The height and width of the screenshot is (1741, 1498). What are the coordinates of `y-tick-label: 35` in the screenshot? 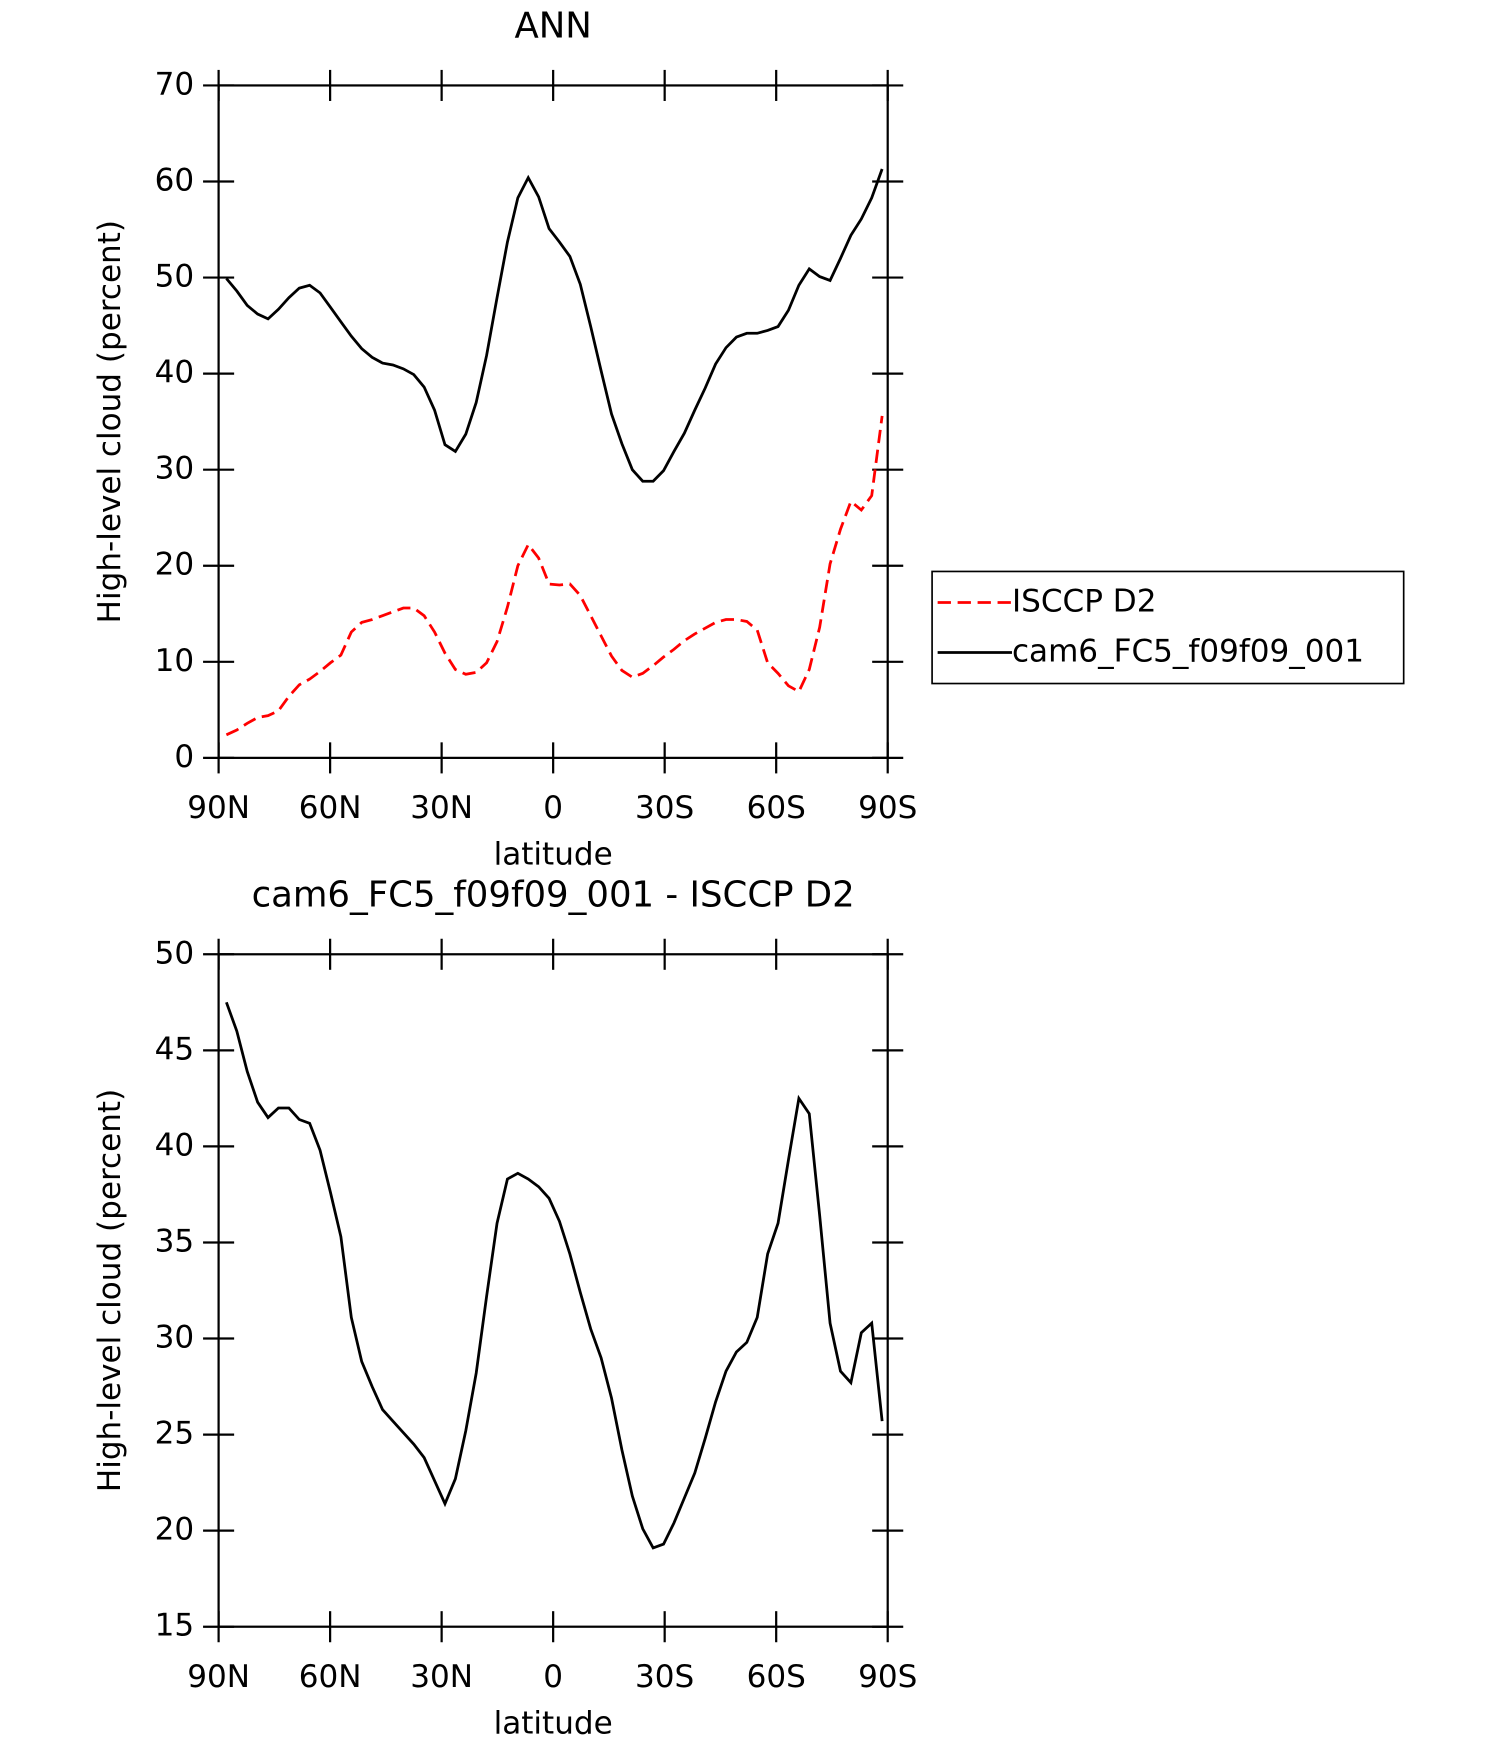 It's located at (175, 1241).